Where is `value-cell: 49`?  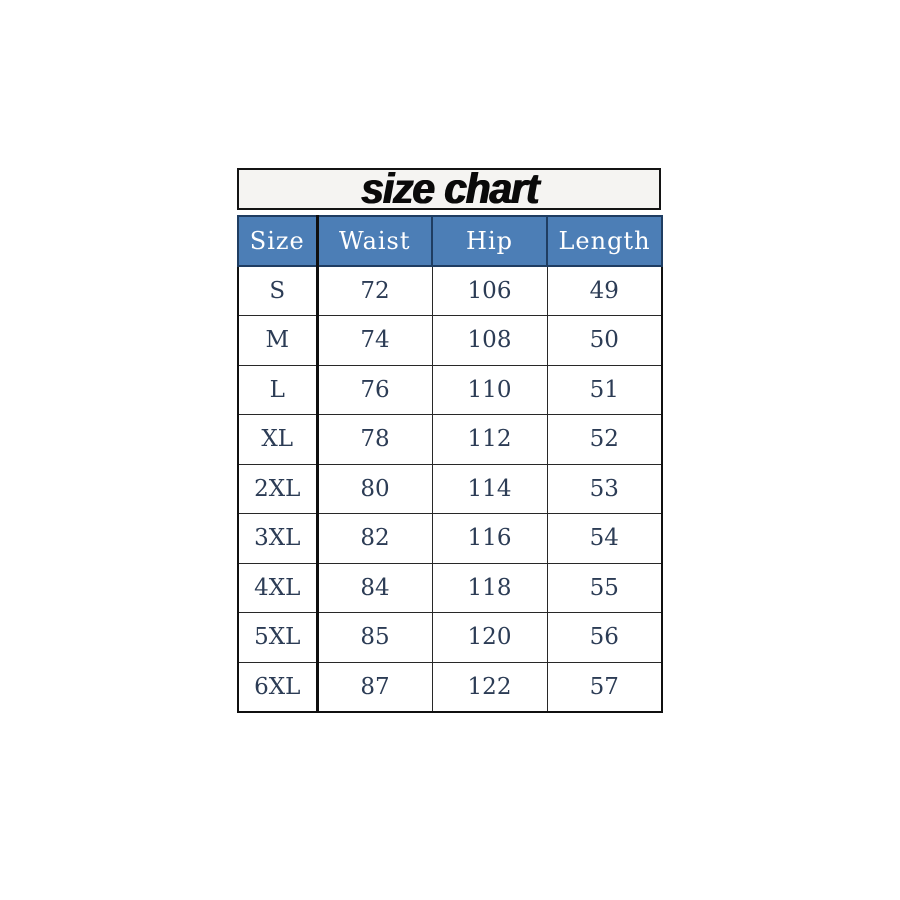 value-cell: 49 is located at coordinates (604, 290).